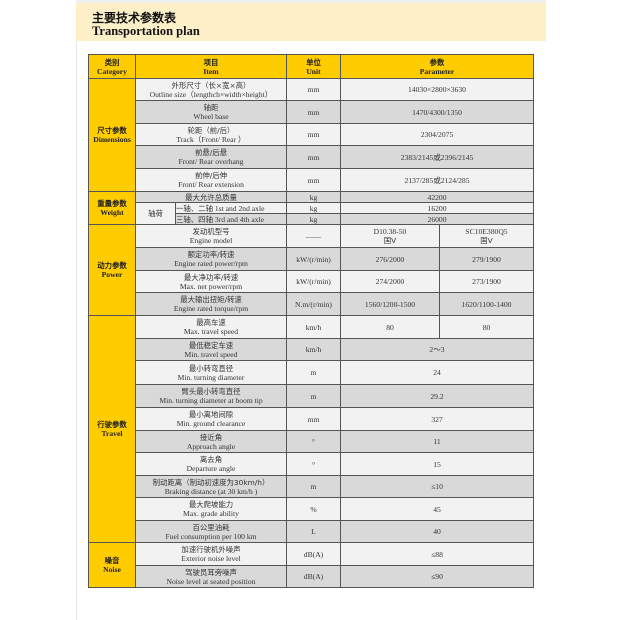  I want to click on page-margin, so click(38, 310).